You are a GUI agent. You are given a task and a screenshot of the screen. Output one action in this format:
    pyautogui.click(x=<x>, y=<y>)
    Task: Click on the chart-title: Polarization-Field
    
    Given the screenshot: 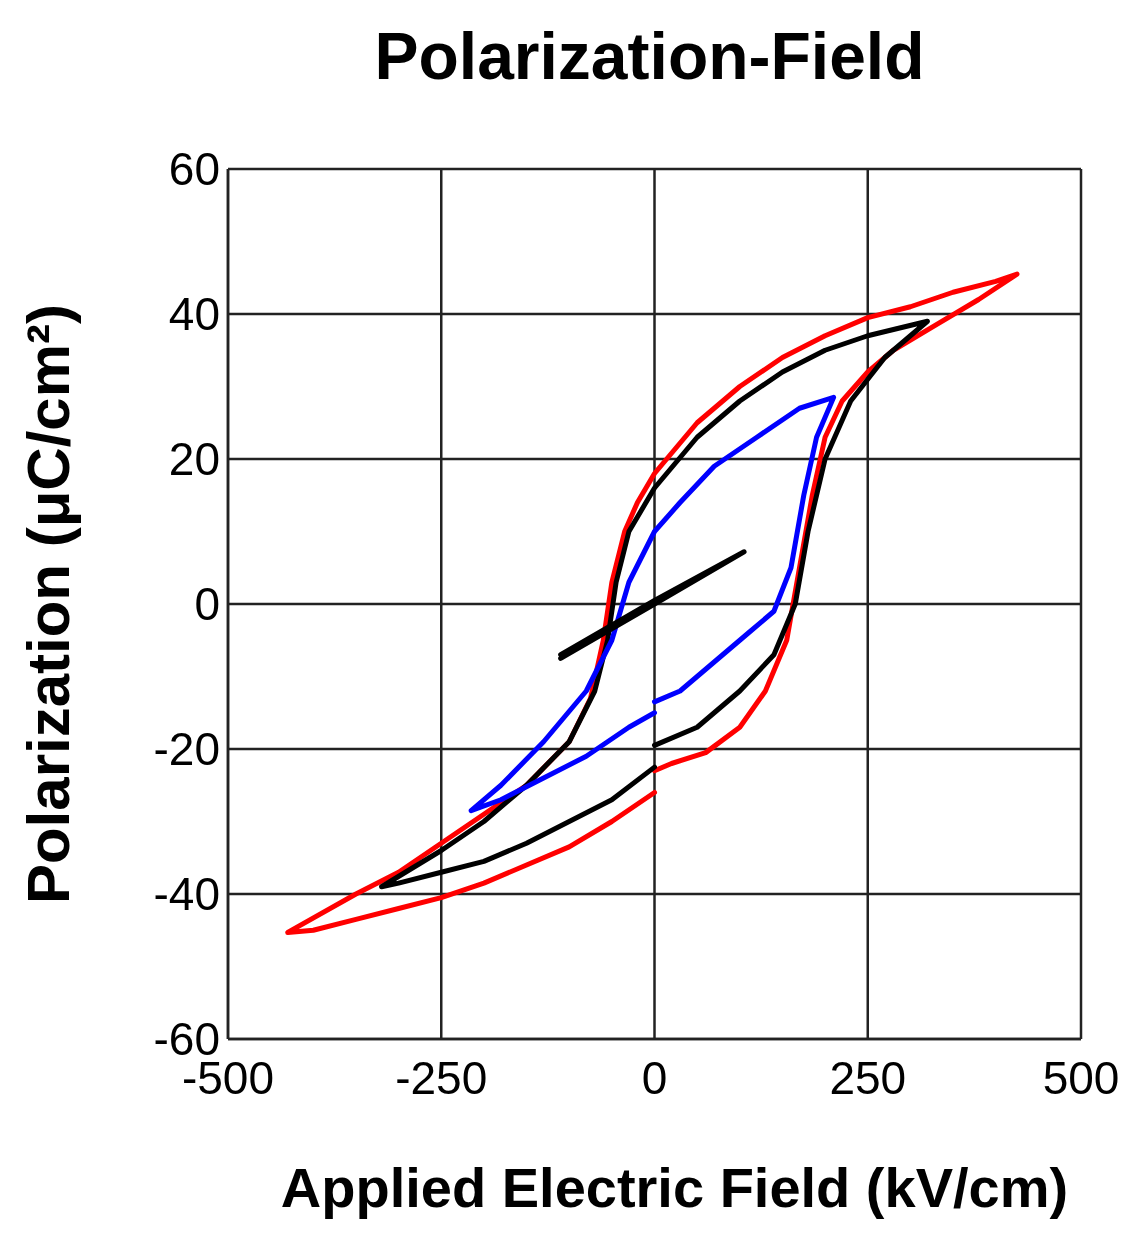 What is the action you would take?
    pyautogui.click(x=649, y=56)
    